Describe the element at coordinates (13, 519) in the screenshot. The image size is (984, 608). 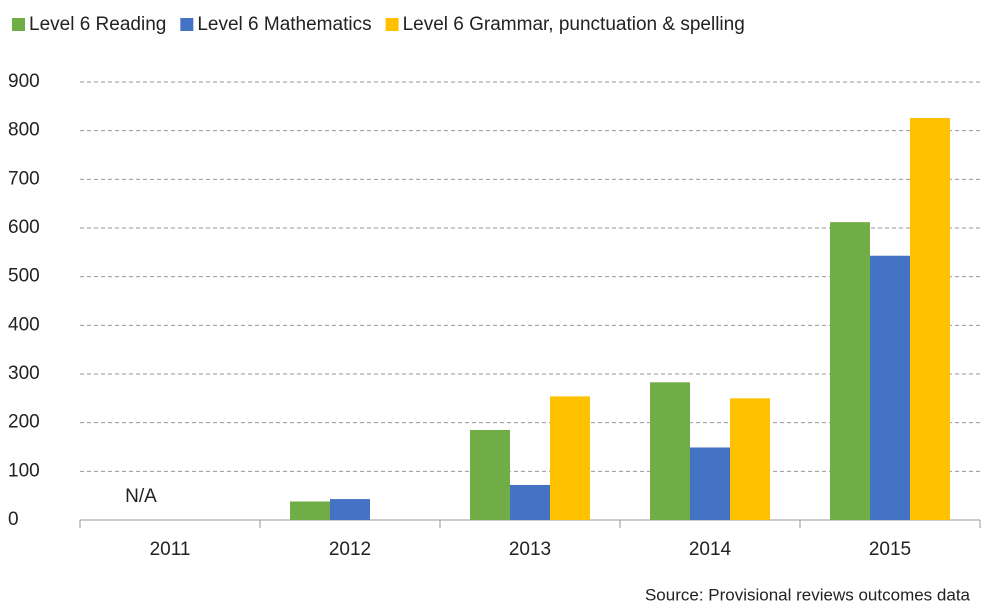
I see `y-tick-label: 0` at that location.